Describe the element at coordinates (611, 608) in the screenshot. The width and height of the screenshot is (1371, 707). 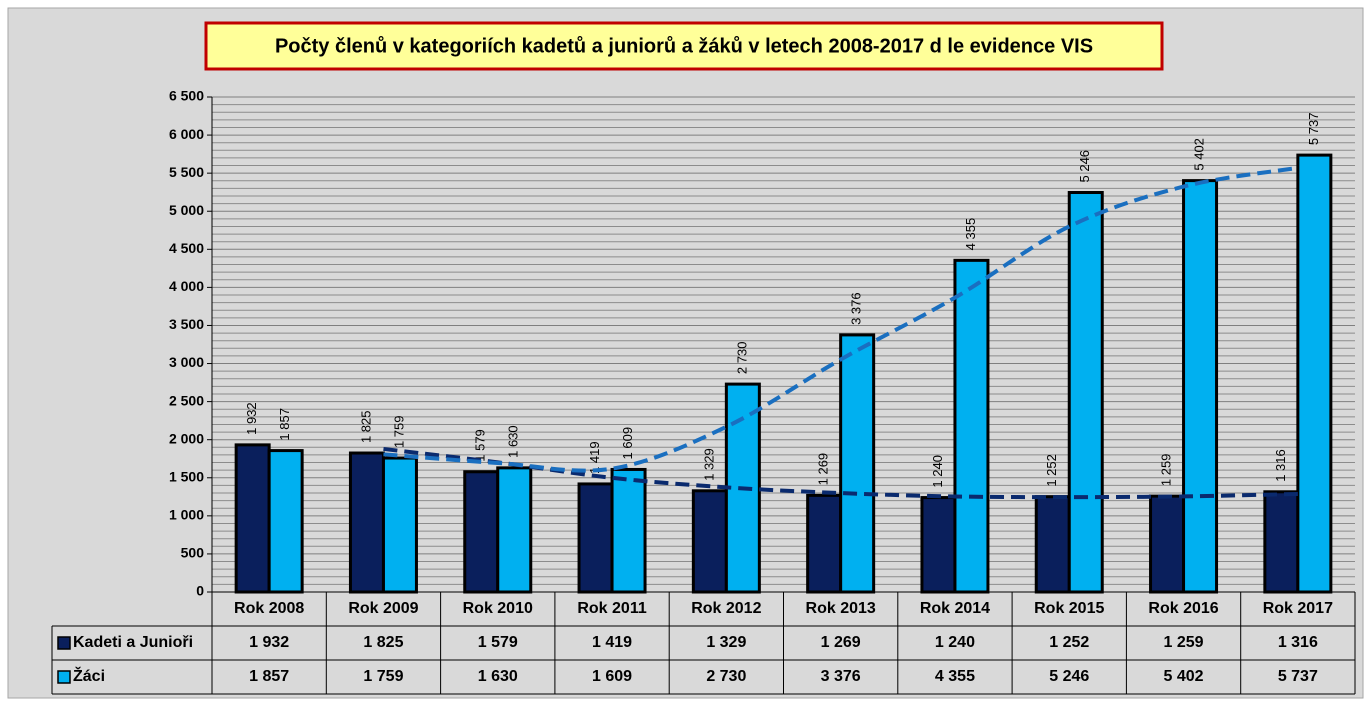
I see `x-tick-label: Rok 2011` at that location.